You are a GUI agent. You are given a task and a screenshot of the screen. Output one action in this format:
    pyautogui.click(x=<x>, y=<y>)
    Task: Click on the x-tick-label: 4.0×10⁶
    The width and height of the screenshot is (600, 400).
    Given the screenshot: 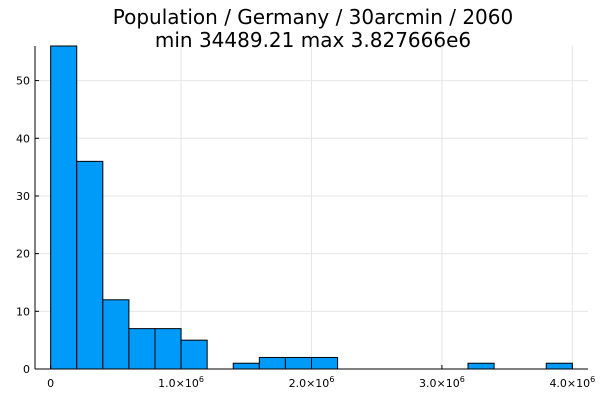 What is the action you would take?
    pyautogui.click(x=572, y=382)
    